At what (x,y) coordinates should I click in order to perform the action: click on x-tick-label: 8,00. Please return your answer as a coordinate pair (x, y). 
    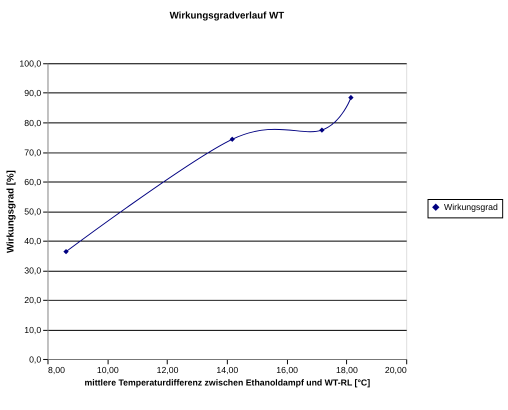
    Looking at the image, I should click on (57, 370).